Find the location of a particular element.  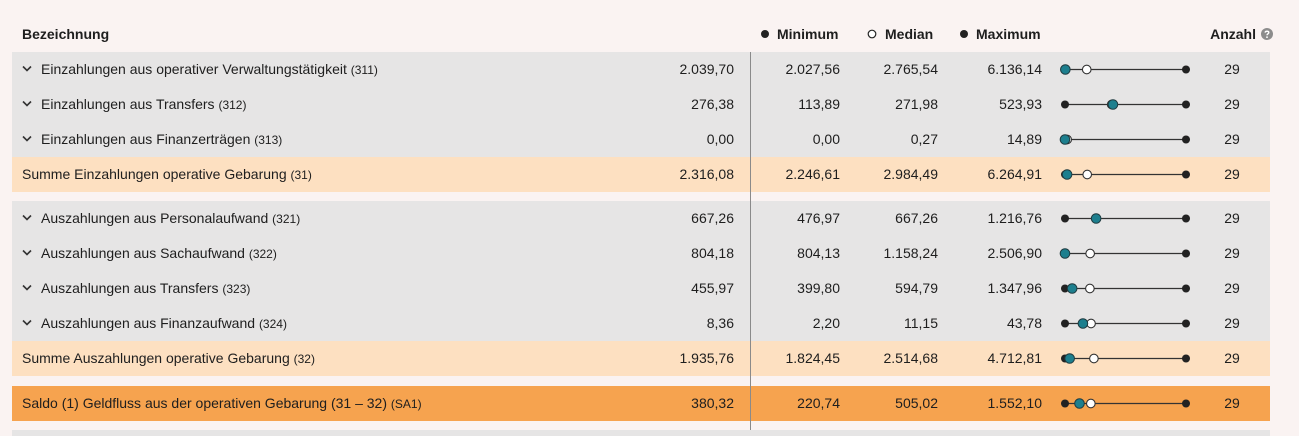

value-cell: 380,32 is located at coordinates (712, 403).